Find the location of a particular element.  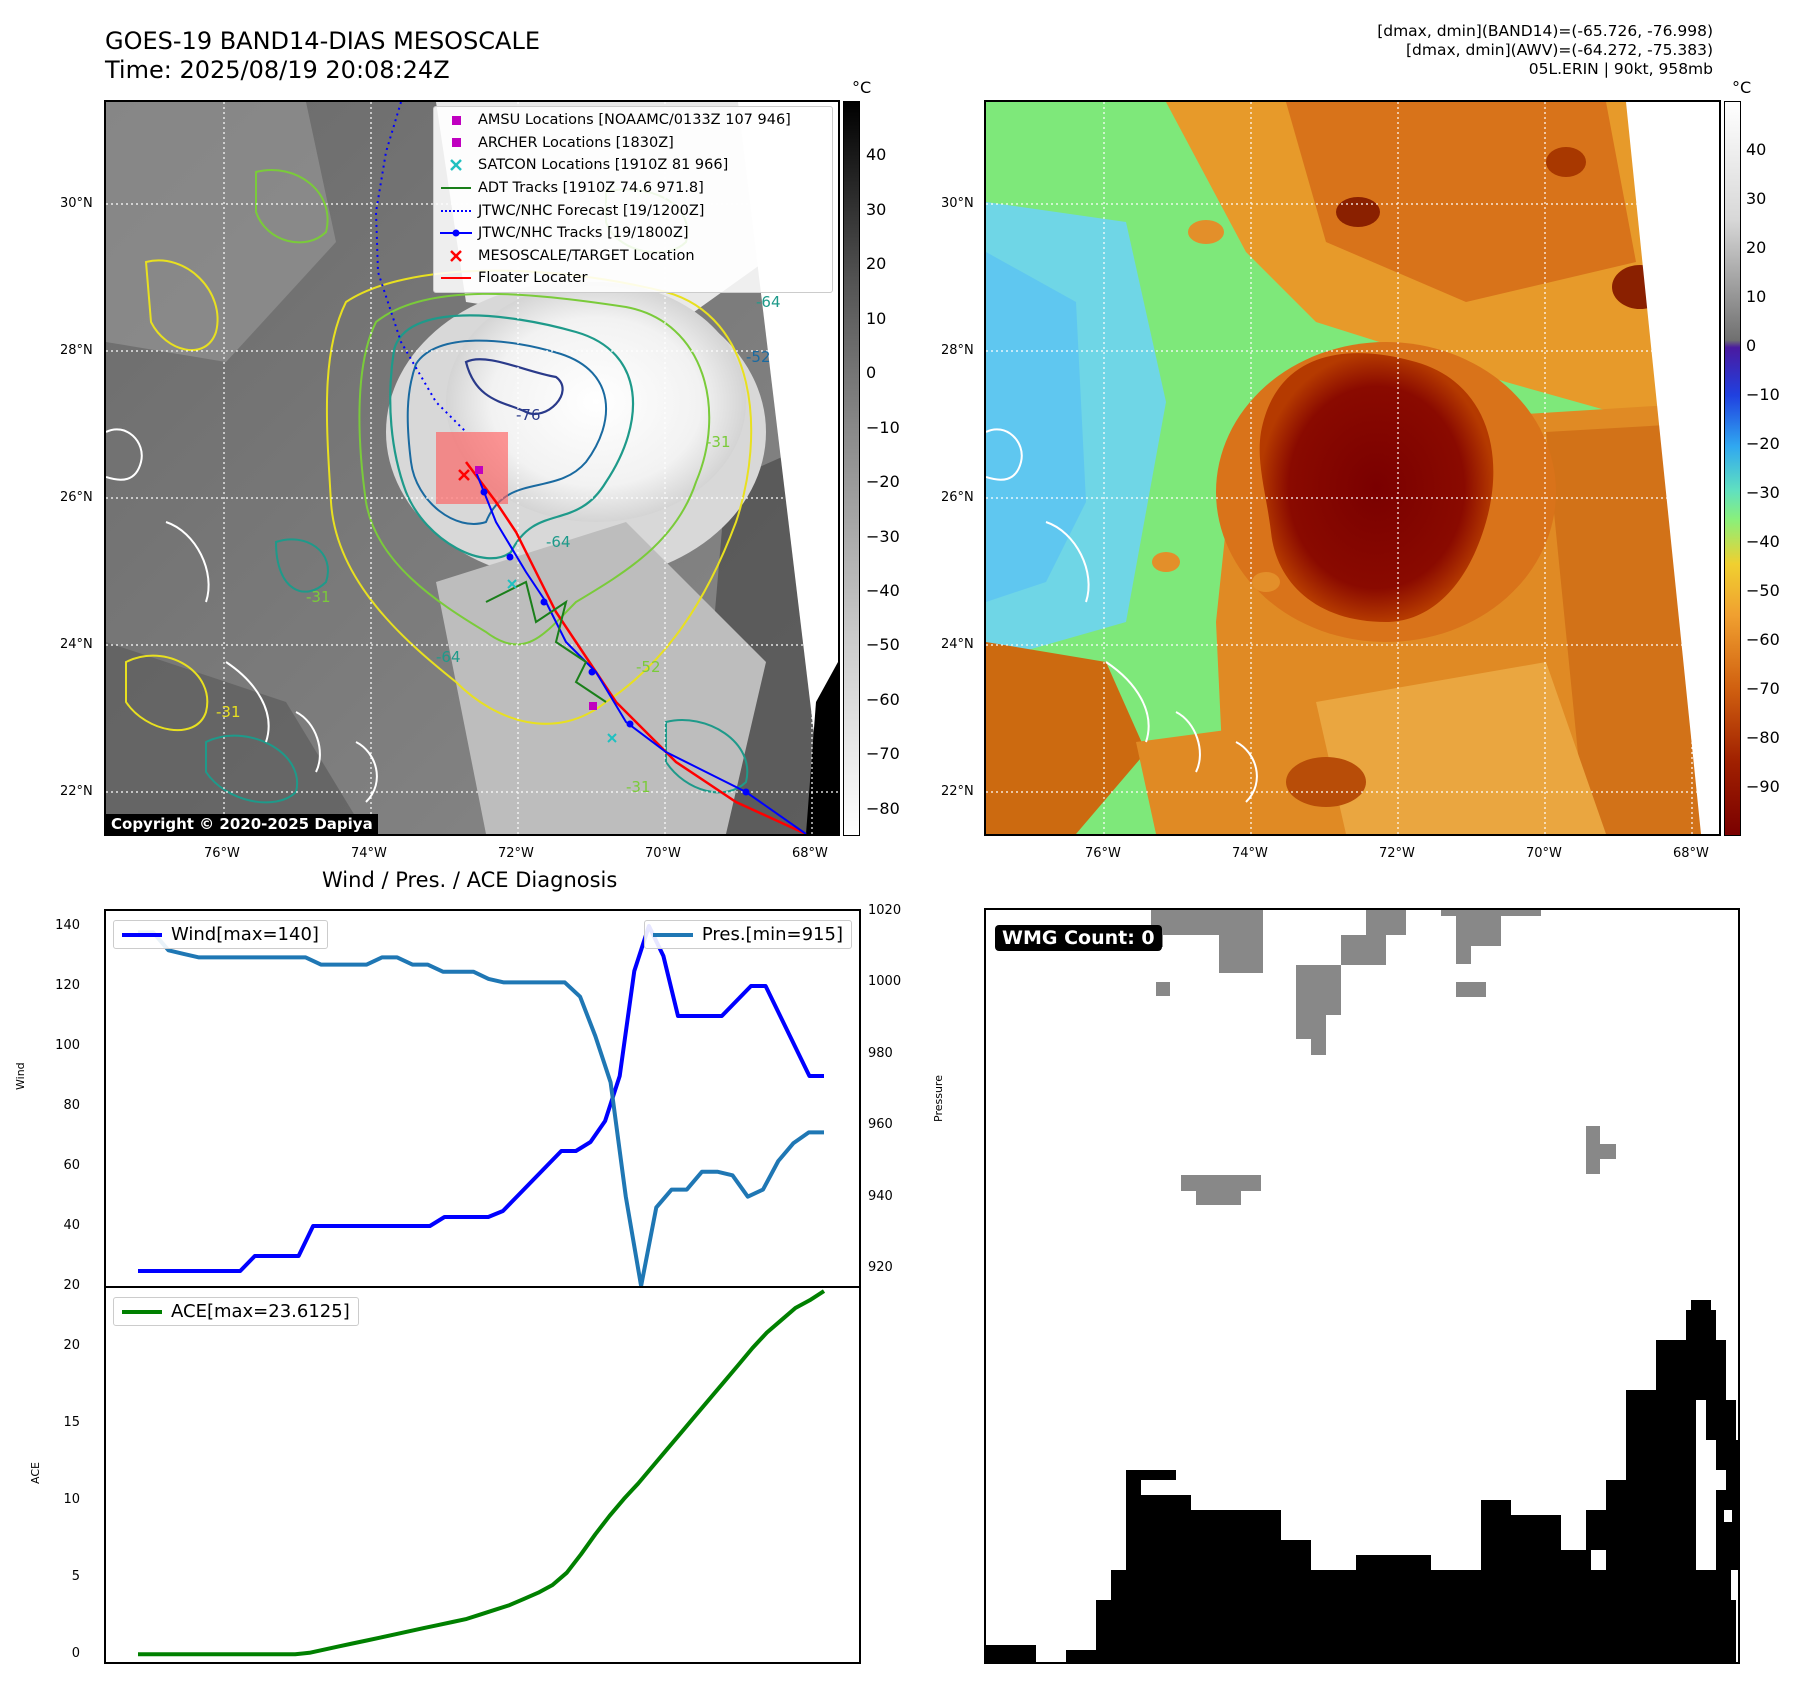

colorbar-left-tick: 20 is located at coordinates (876, 264).